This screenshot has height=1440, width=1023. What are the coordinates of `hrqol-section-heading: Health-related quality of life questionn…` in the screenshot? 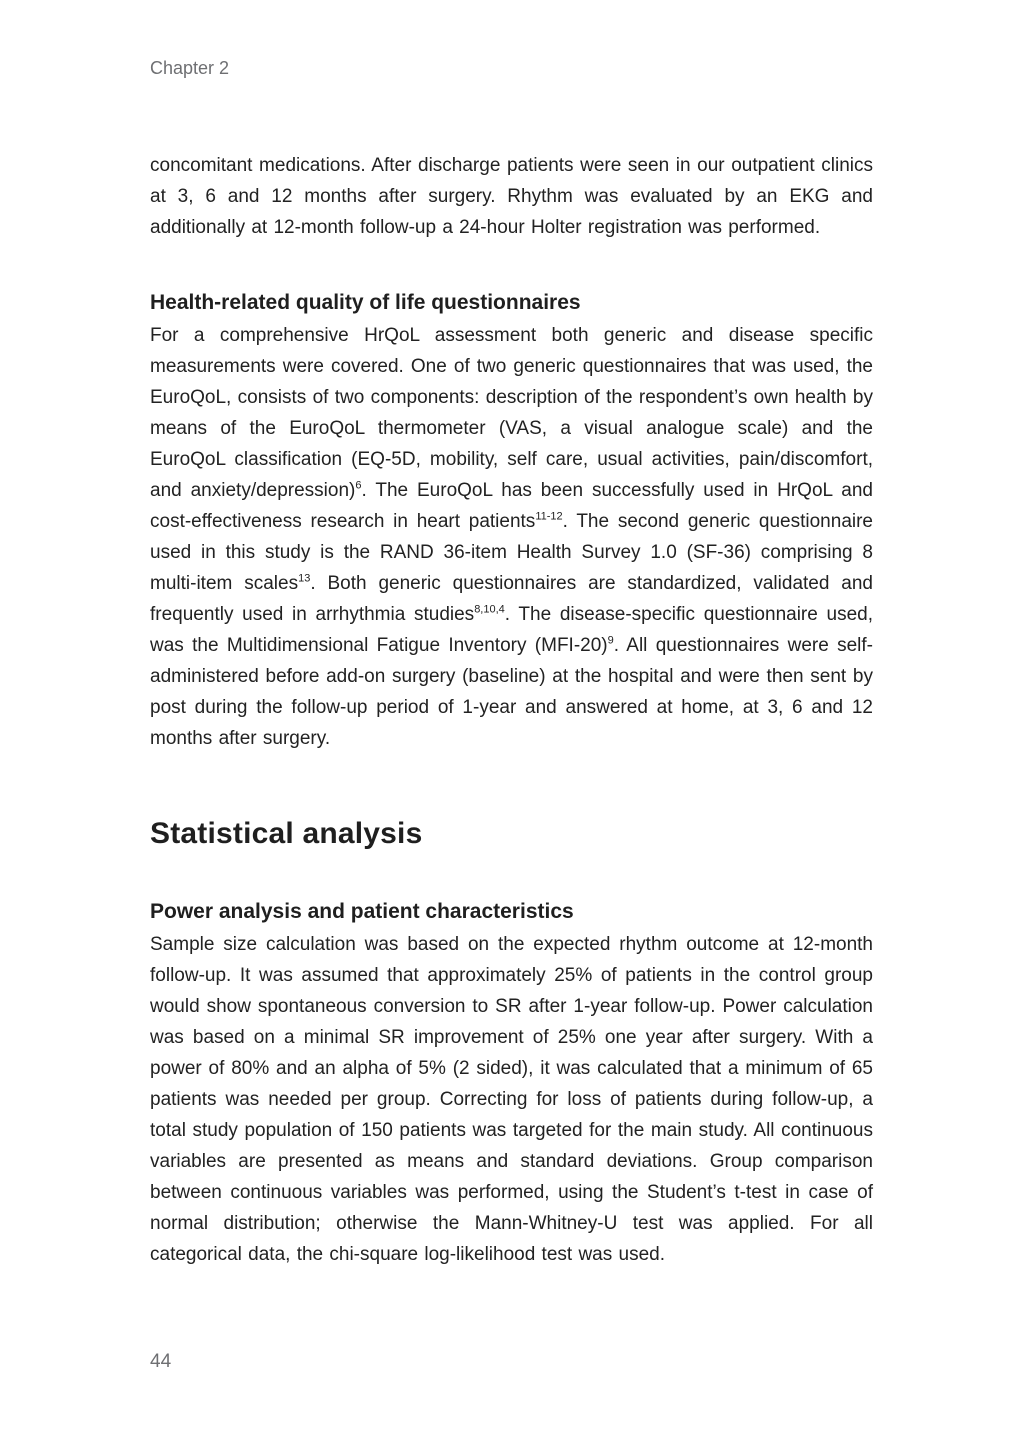 It's located at (365, 302).